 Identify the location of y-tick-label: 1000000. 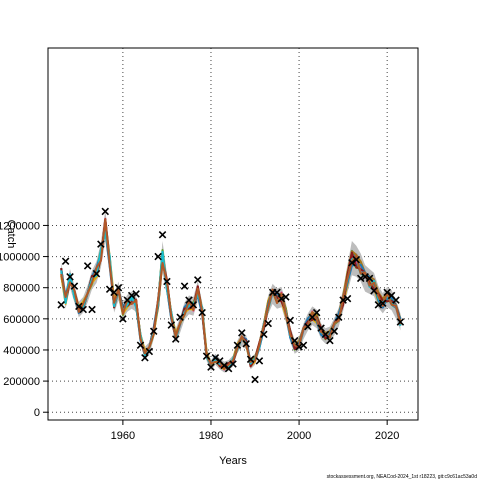
(20, 258).